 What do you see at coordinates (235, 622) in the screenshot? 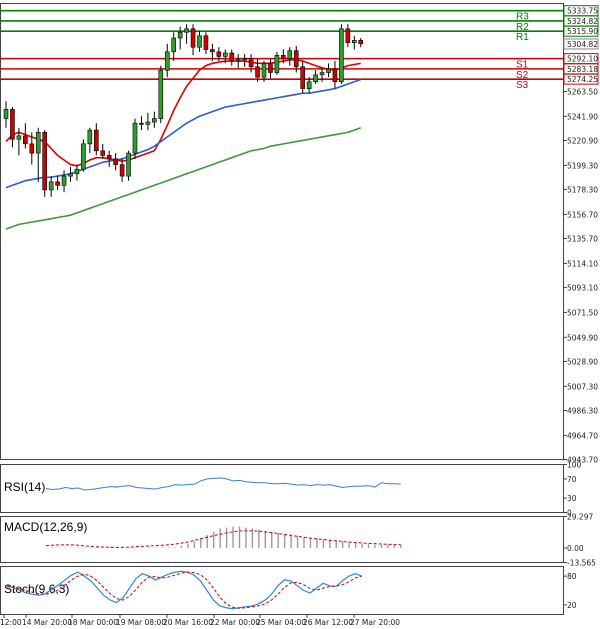
I see `time-tick-label: 22 Mar 00:00` at bounding box center [235, 622].